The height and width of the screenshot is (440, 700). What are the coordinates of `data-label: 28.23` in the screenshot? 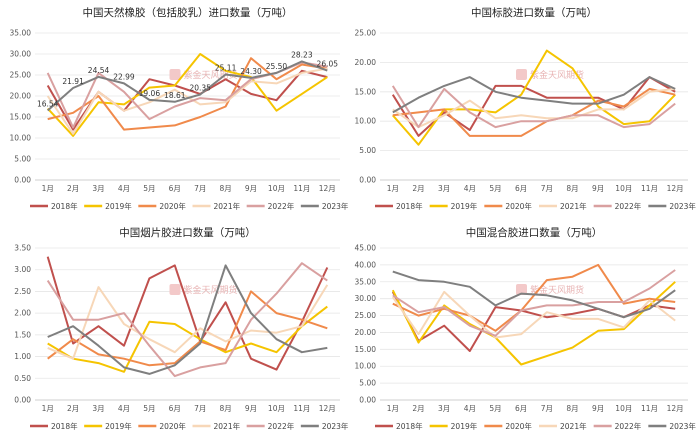 It's located at (302, 54).